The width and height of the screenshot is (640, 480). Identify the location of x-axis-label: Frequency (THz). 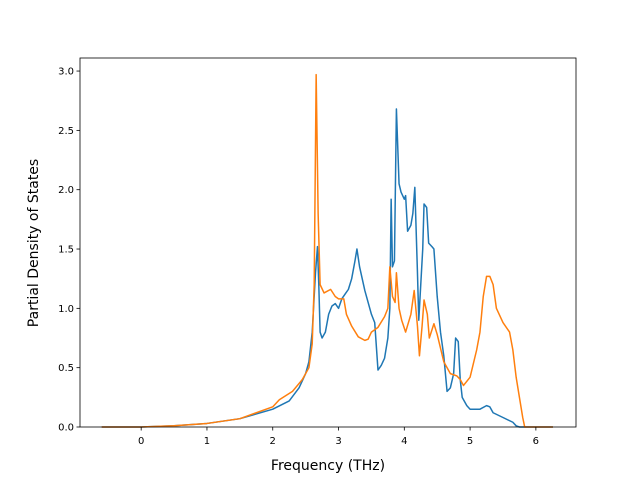
(328, 466).